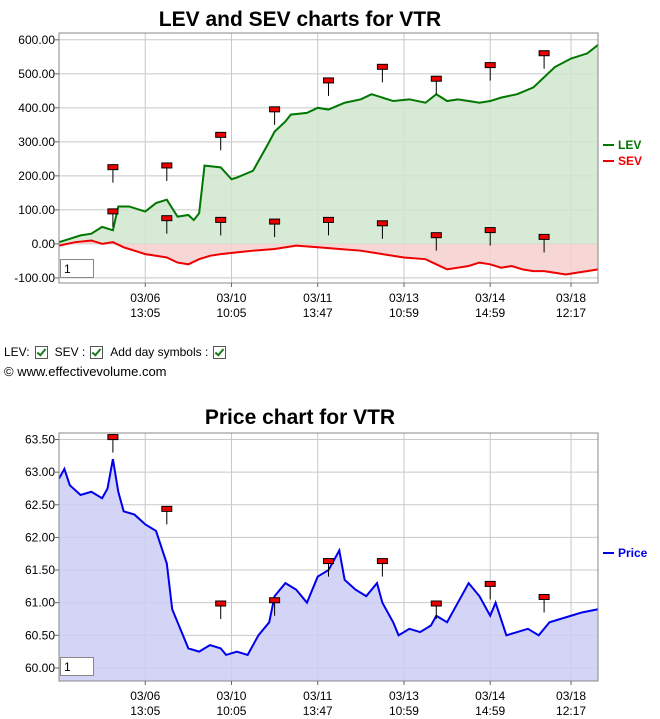  What do you see at coordinates (630, 161) in the screenshot?
I see `legend-label: SEV` at bounding box center [630, 161].